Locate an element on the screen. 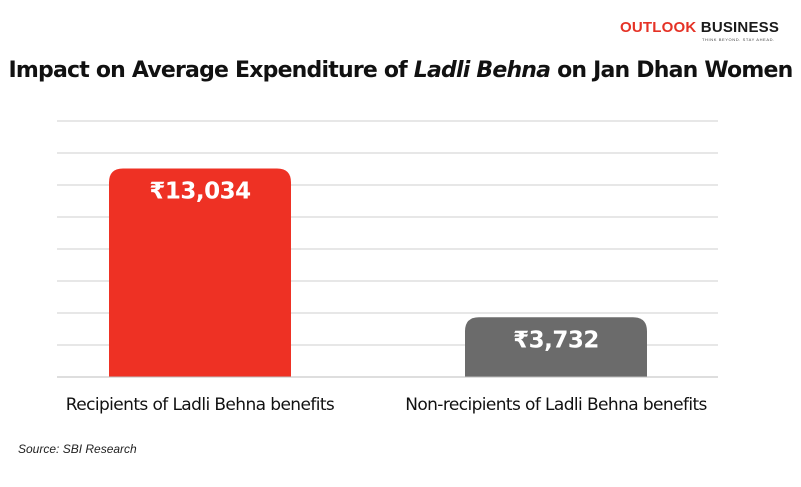 The height and width of the screenshot is (487, 801). source-note: Source: SBI Research is located at coordinates (77, 449).